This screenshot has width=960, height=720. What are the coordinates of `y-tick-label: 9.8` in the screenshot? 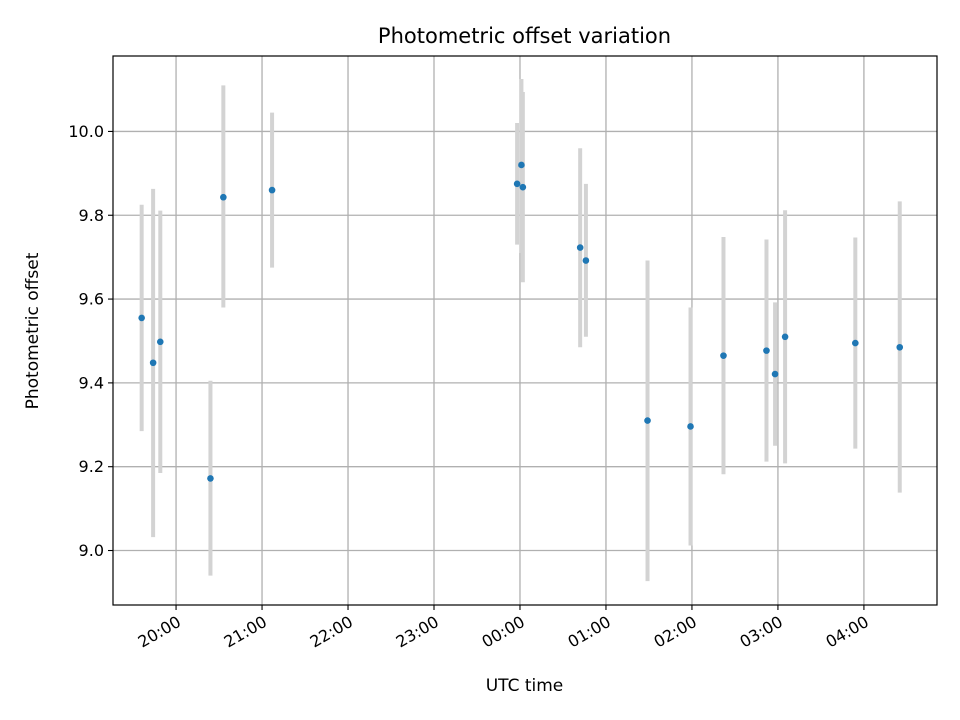 It's located at (91, 215).